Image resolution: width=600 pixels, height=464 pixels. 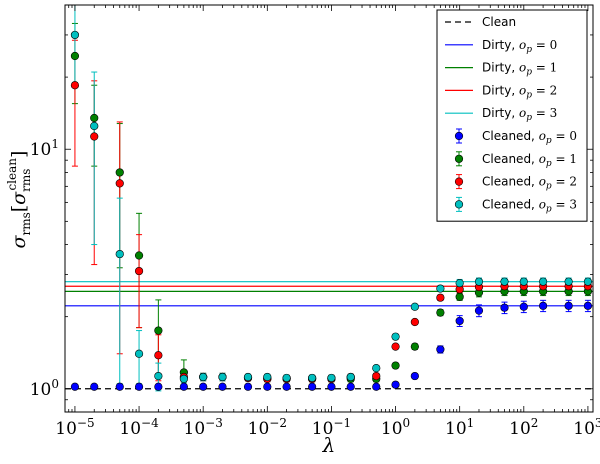 I want to click on x-tick-label: 10⁻², so click(x=267, y=427).